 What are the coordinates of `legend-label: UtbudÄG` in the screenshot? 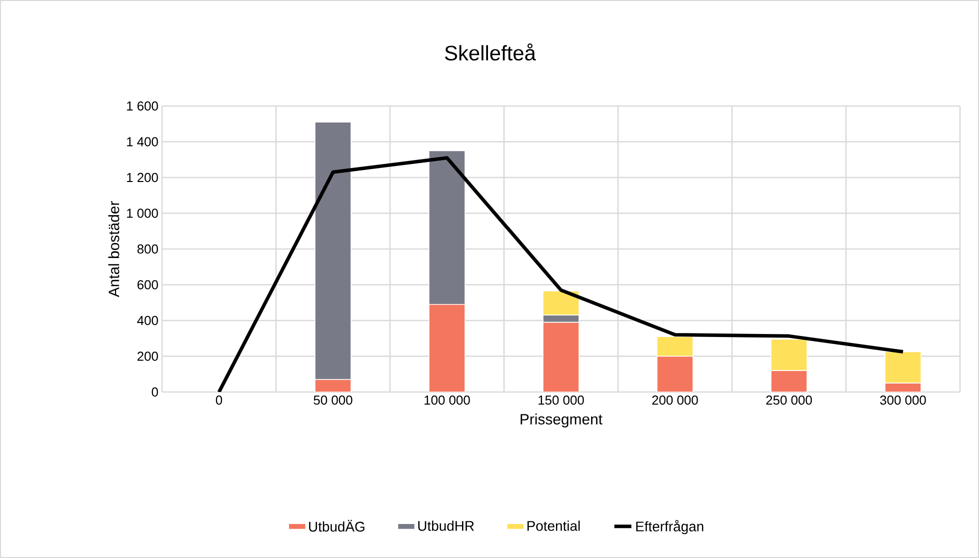 It's located at (336, 526).